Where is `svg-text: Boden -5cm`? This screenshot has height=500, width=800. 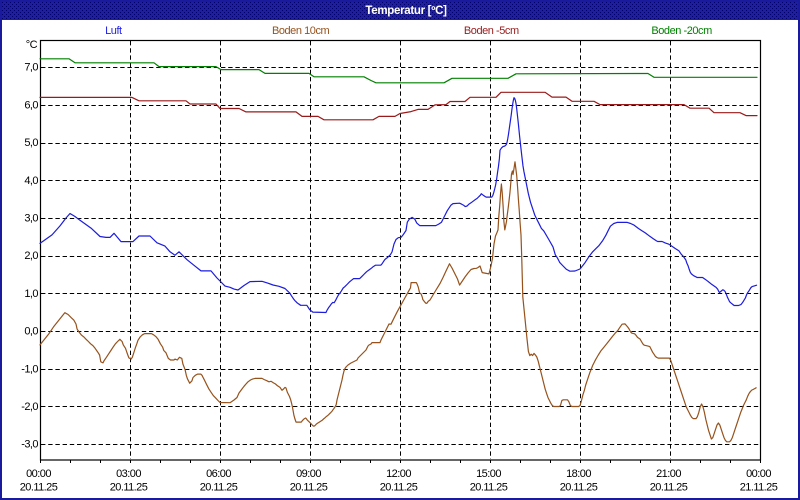
svg-text: Boden -5cm is located at coordinates (491, 31).